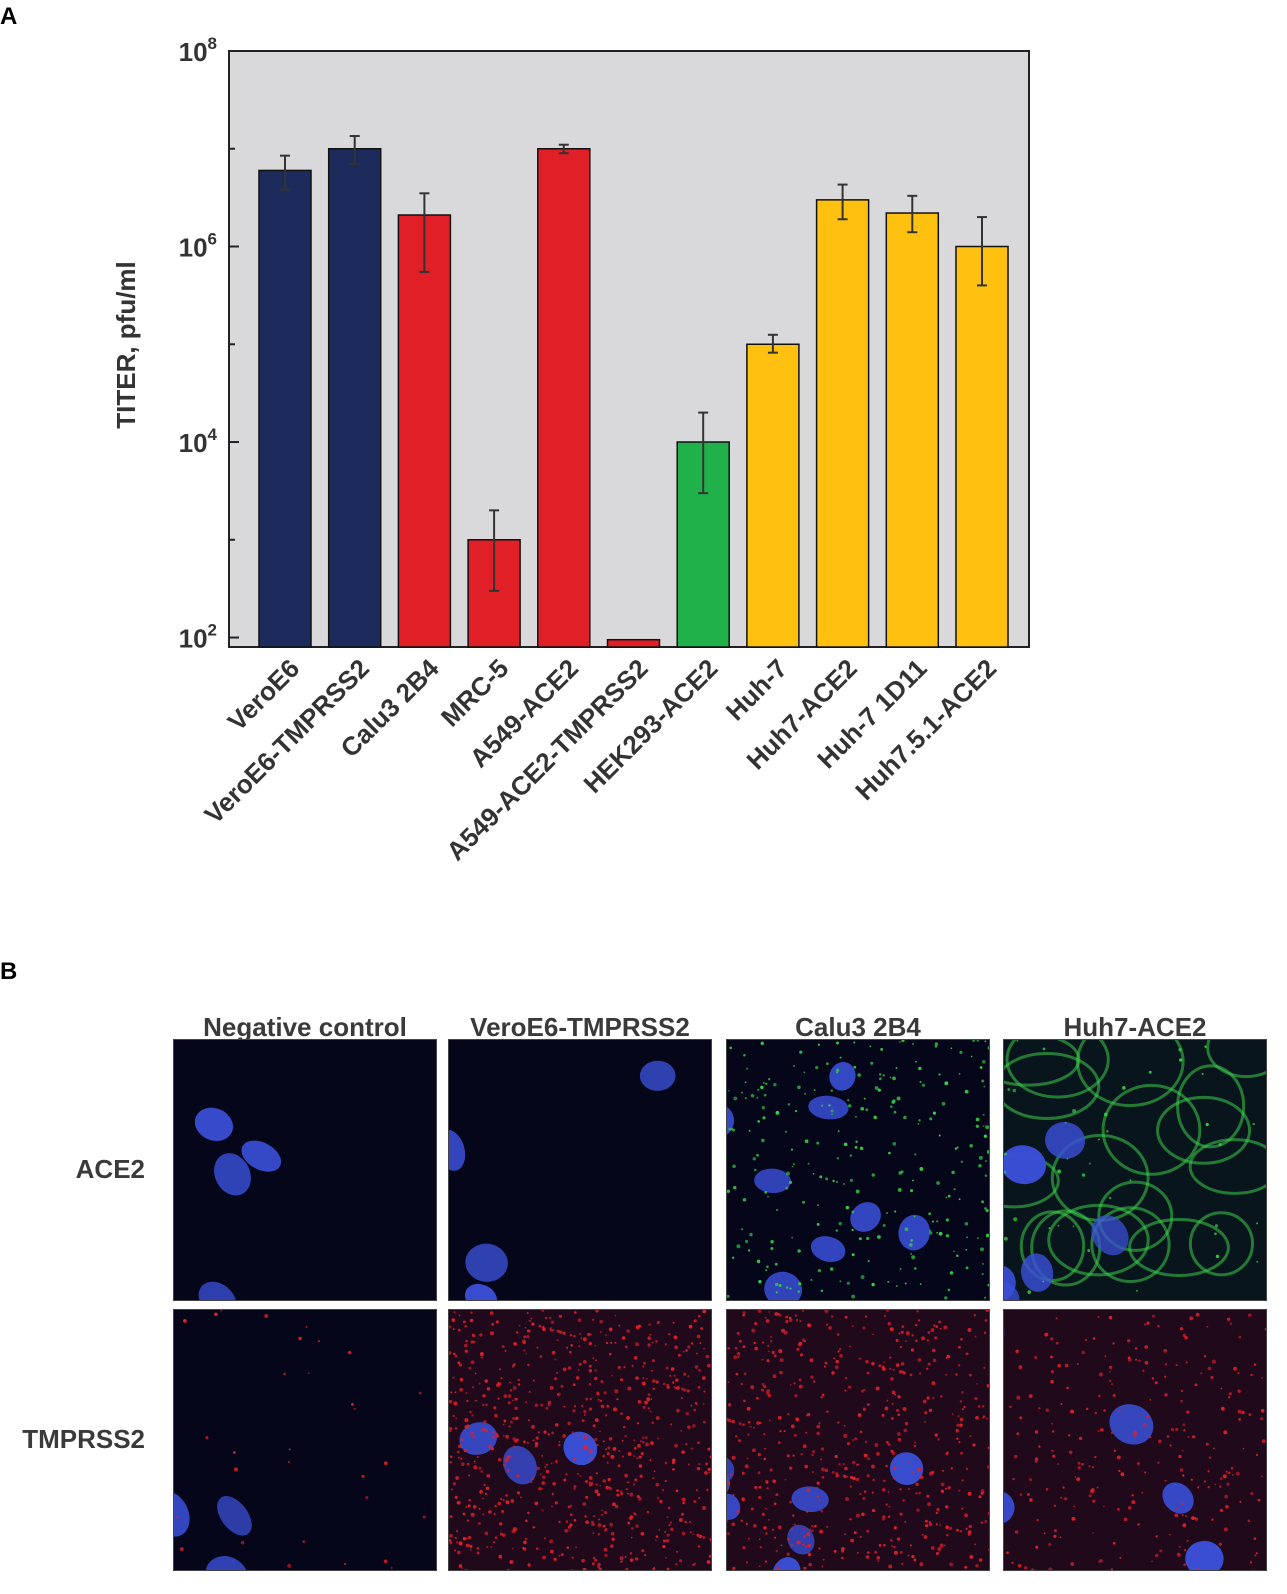  I want to click on column-header-2: Calu3 2B4, so click(858, 1027).